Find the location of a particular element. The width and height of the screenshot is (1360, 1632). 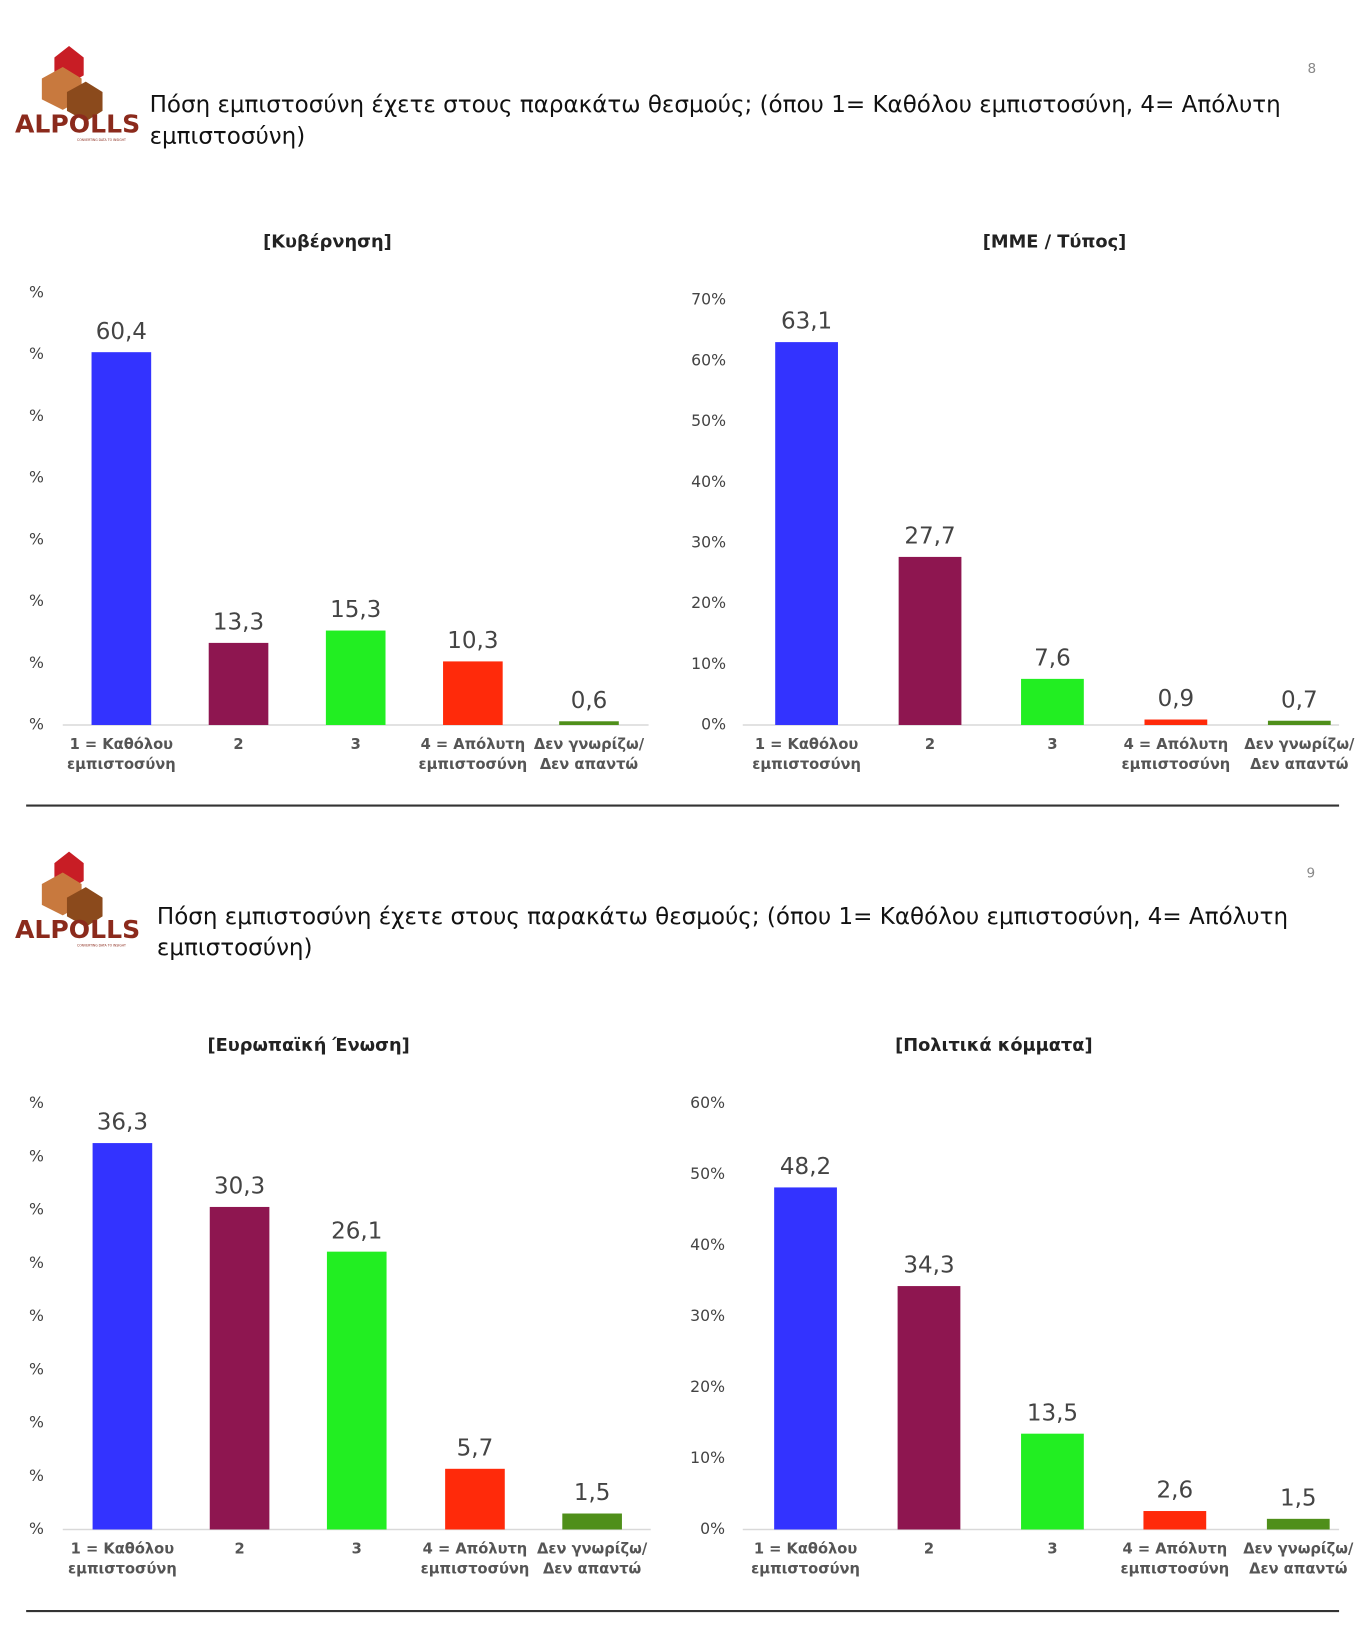

data-label: 13,5 is located at coordinates (1052, 1413).